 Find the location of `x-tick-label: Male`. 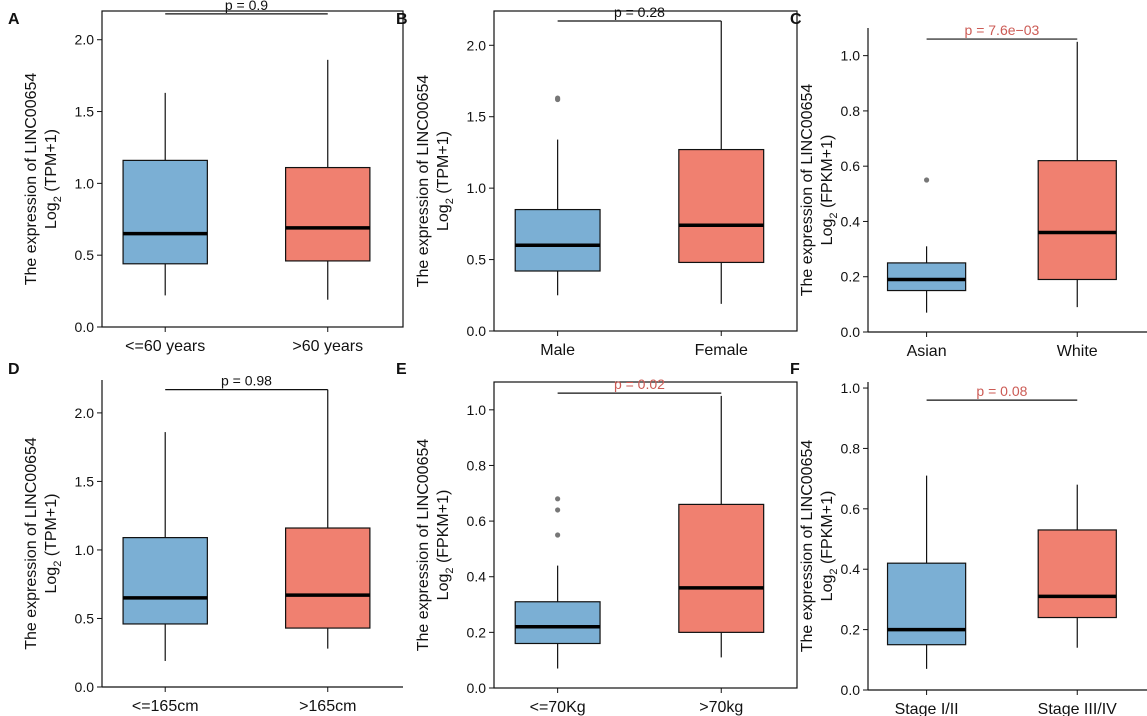

x-tick-label: Male is located at coordinates (557, 350).